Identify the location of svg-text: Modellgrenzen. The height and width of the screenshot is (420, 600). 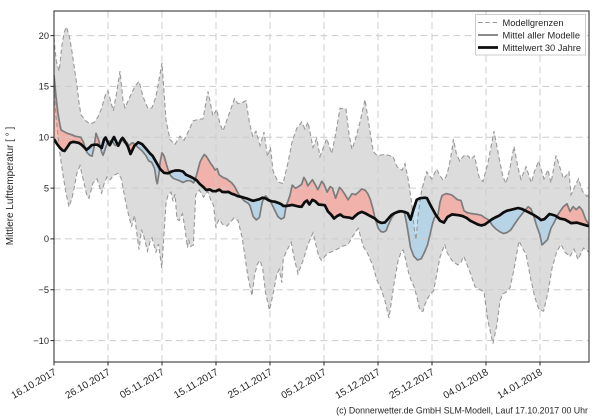
(533, 23).